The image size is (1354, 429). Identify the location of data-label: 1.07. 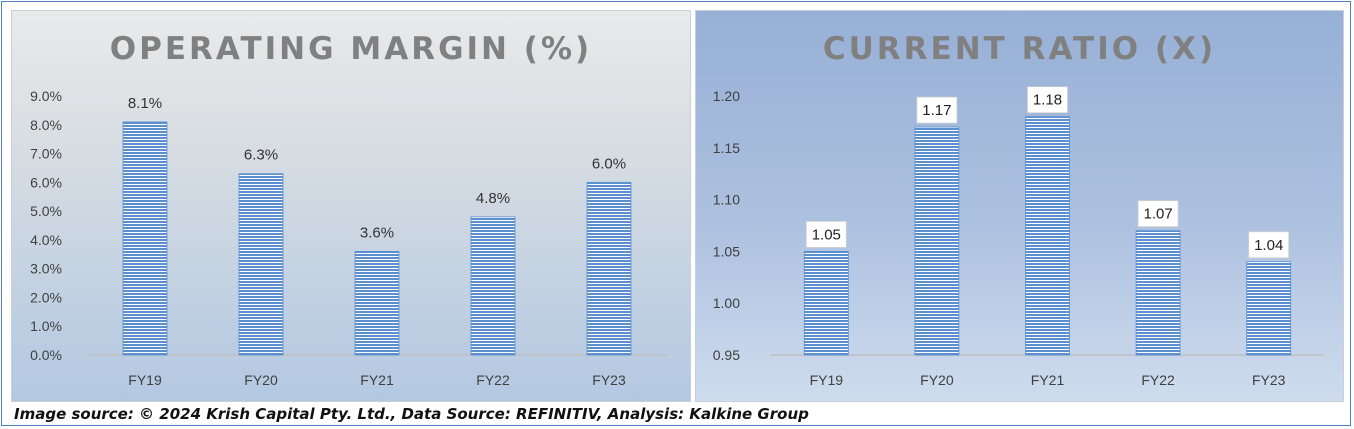
(1157, 214).